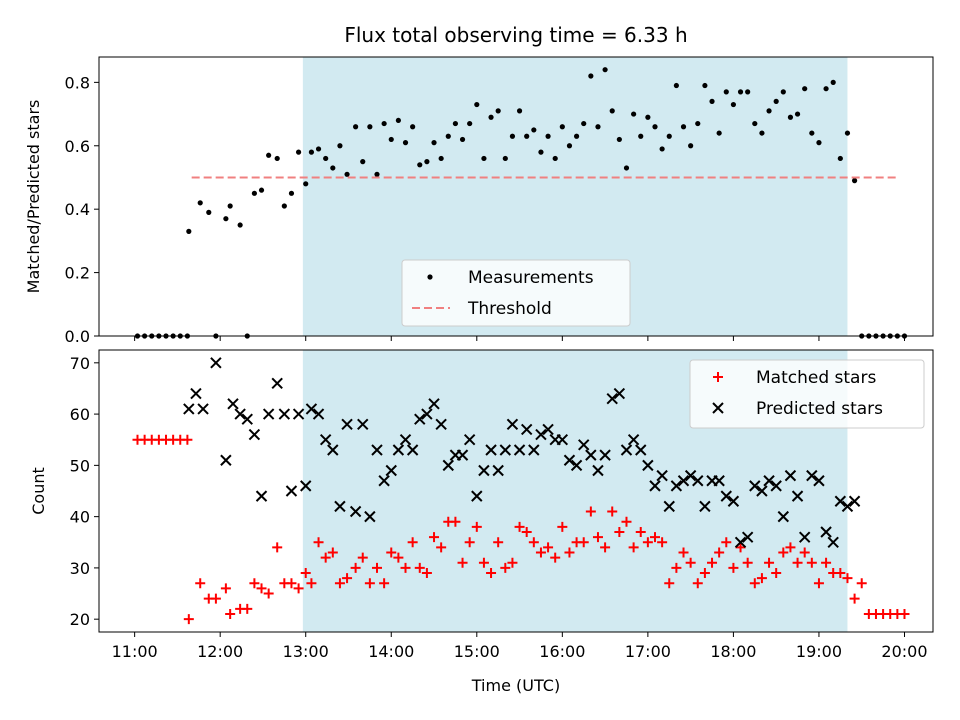 Image resolution: width=960 pixels, height=720 pixels. Describe the element at coordinates (819, 409) in the screenshot. I see `legend-label: Predicted stars` at that location.